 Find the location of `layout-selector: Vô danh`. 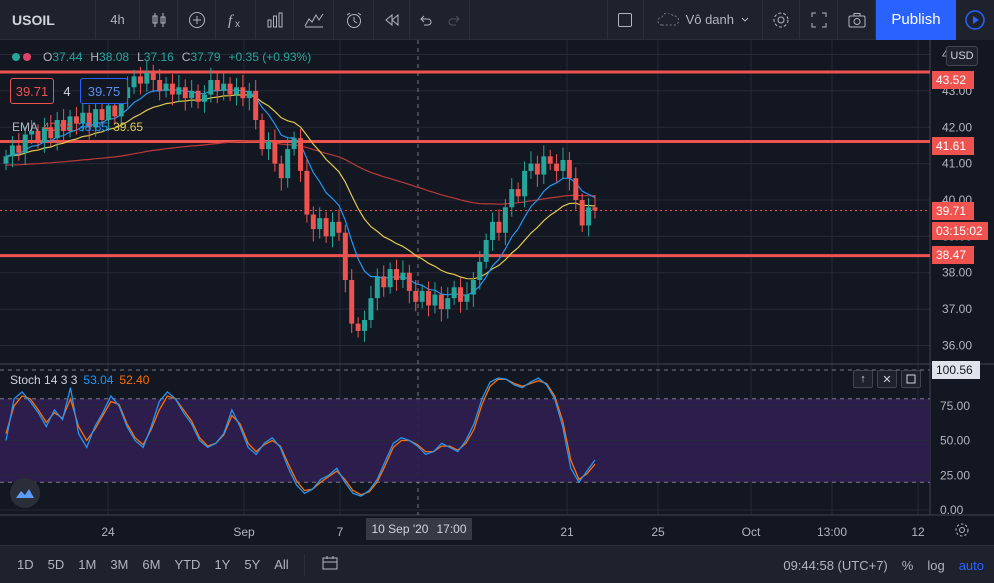

layout-selector: Vô danh is located at coordinates (702, 20).